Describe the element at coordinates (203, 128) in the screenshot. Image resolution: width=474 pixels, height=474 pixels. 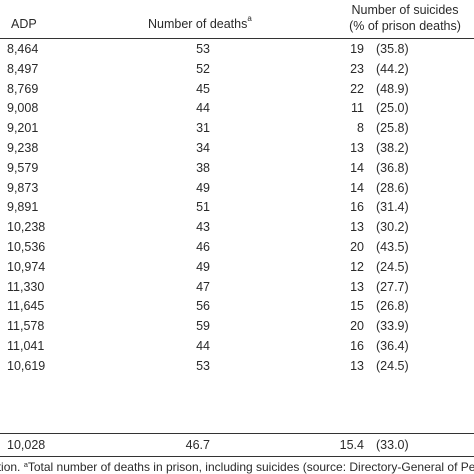
I see `cell-deaths: 31` at that location.